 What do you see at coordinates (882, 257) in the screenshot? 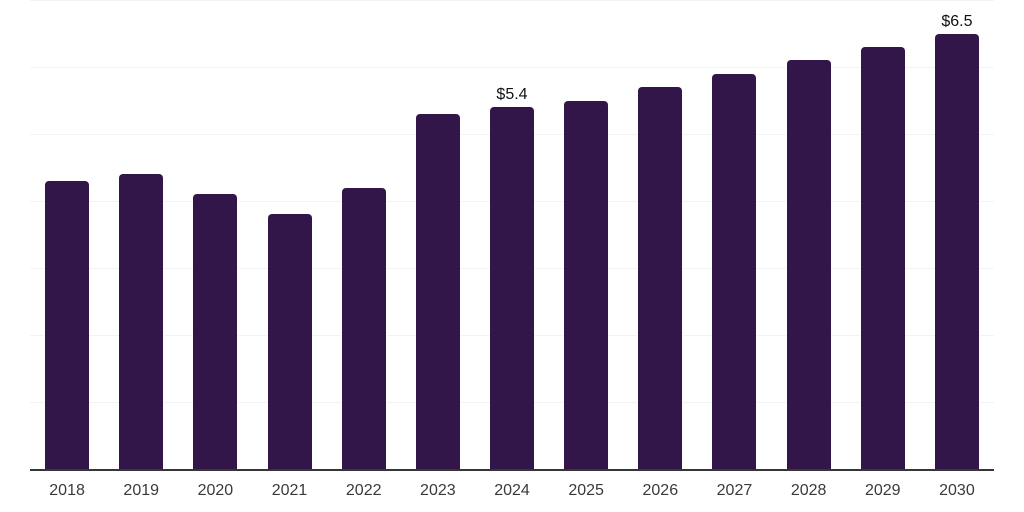
I see `bar-2029` at bounding box center [882, 257].